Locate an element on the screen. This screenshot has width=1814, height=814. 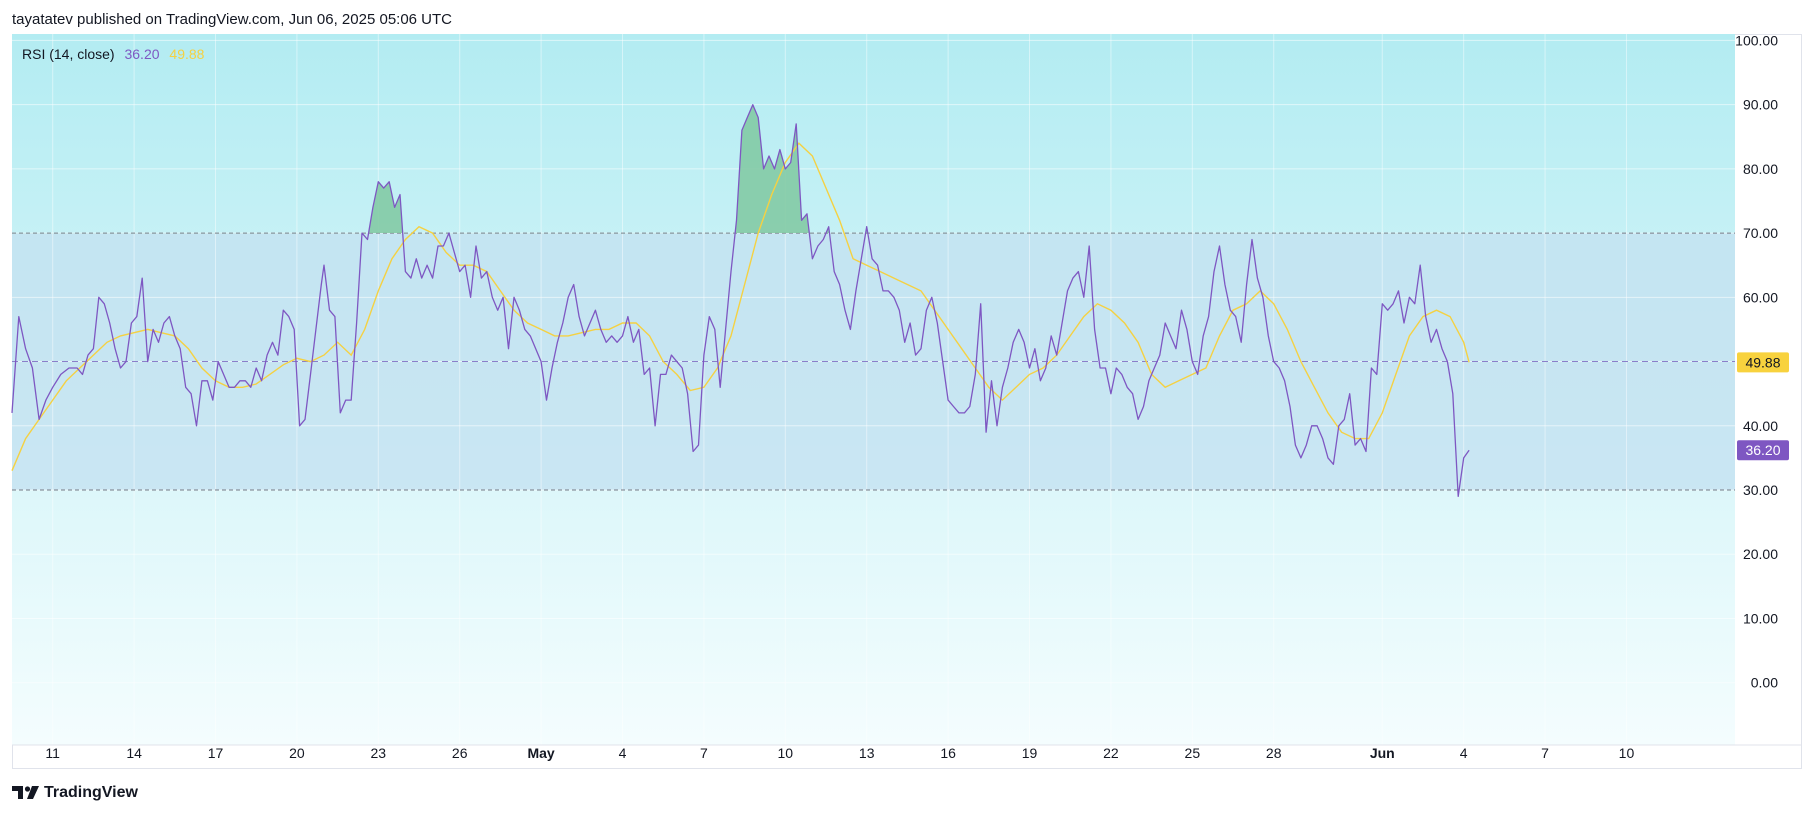
y-tick-label-1: 90.00 is located at coordinates (1760, 105).